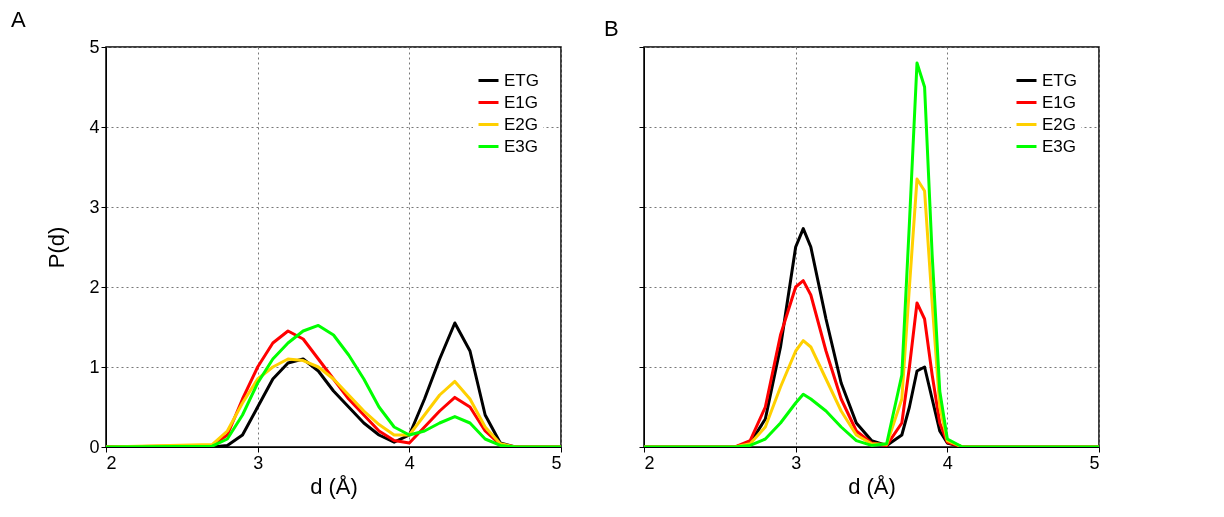 The image size is (1224, 517). Describe the element at coordinates (57, 247) in the screenshot. I see `y-axis-title: P(d)` at that location.